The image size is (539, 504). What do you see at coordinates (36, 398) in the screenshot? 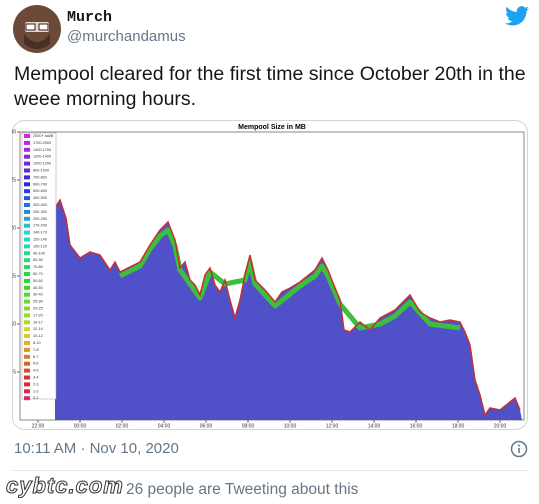
I see `legend-label: 0-1` at bounding box center [36, 398].